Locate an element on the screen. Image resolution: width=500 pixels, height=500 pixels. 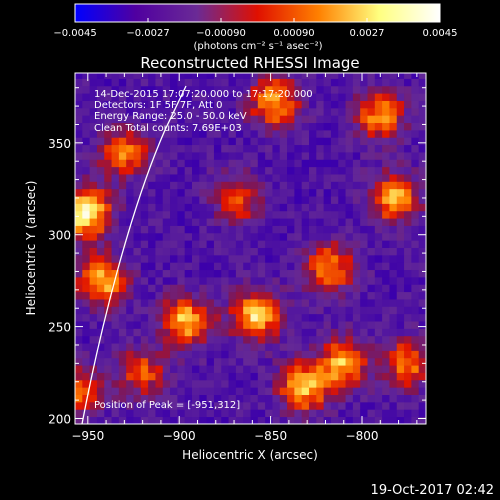
colorbar is located at coordinates (257, 13).